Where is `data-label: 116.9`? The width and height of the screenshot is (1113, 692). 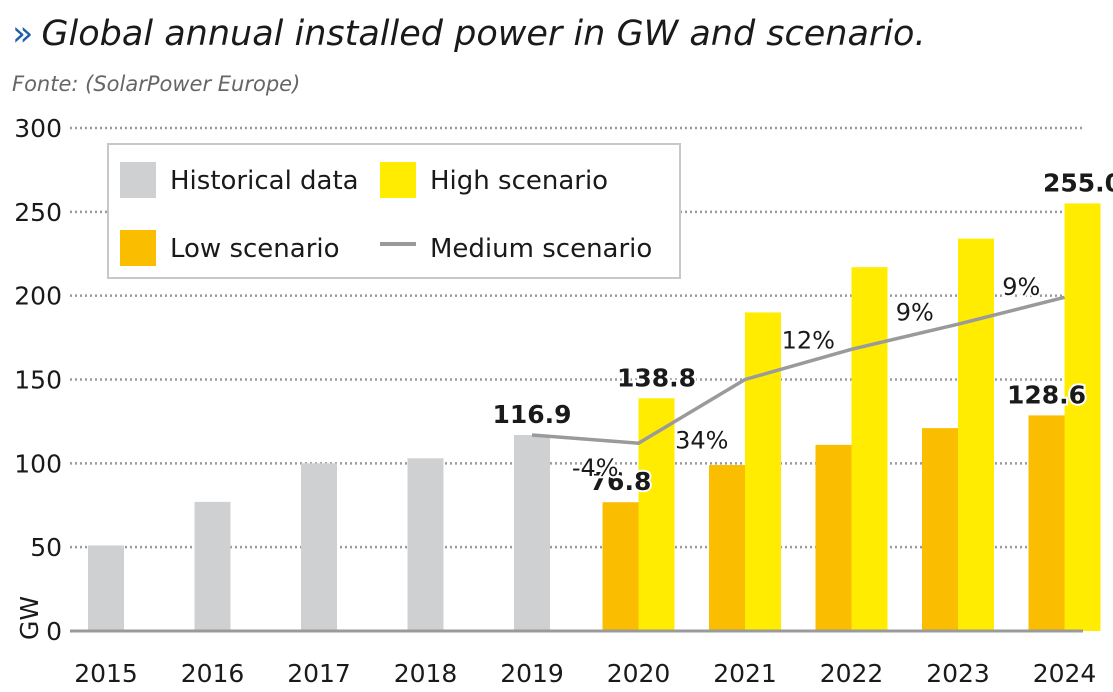
data-label: 116.9 is located at coordinates (531, 414).